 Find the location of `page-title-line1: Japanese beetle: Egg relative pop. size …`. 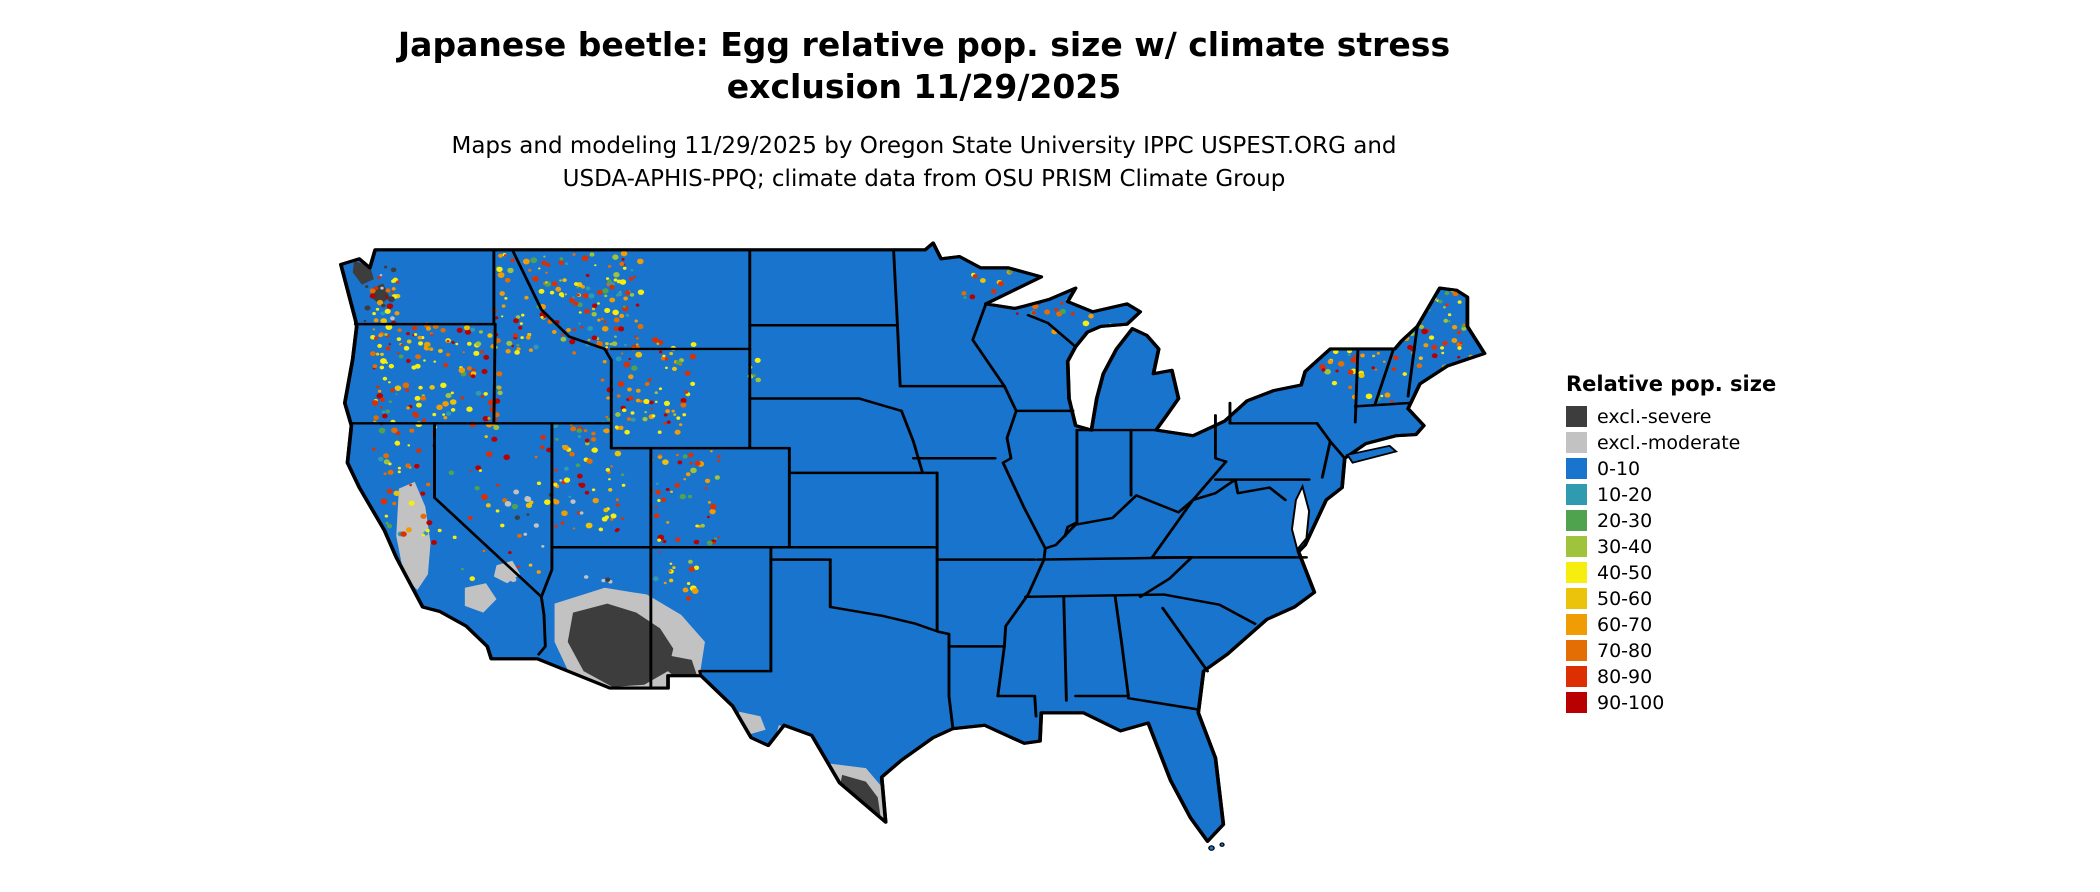

page-title-line1: Japanese beetle: Egg relative pop. size … is located at coordinates (924, 44).